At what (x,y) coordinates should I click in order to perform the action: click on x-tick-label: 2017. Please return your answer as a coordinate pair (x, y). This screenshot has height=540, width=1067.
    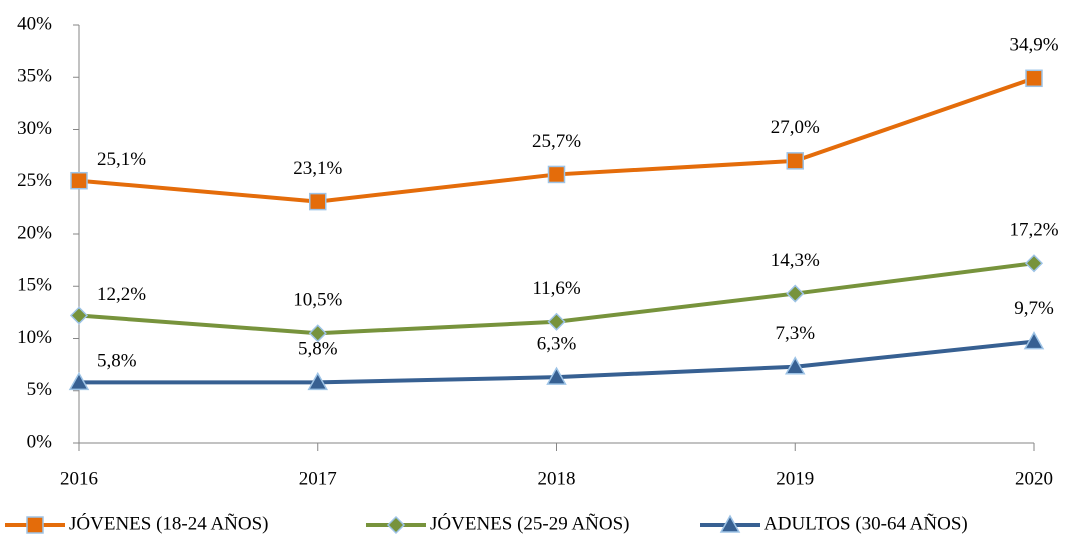
    Looking at the image, I should click on (318, 478).